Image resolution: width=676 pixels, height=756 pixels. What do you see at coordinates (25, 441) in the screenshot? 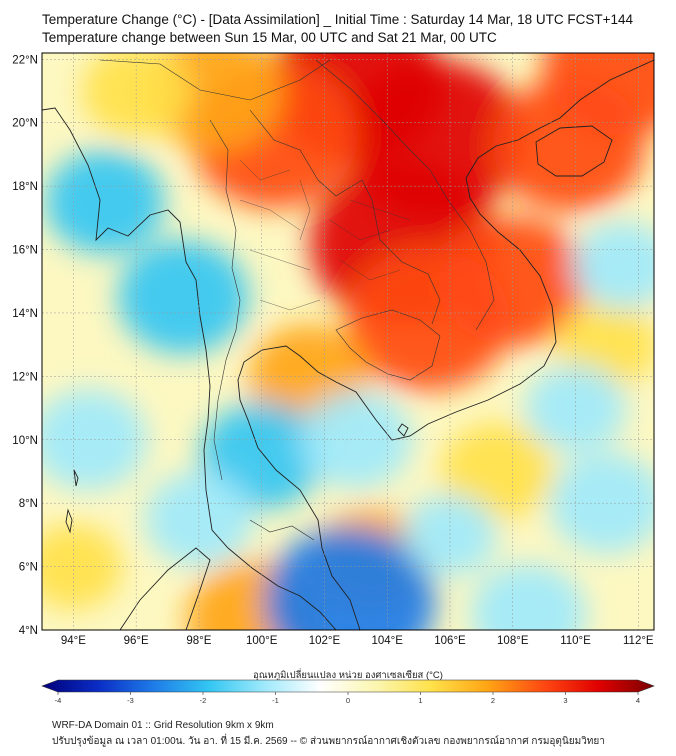
I see `lat-label: 10°N` at bounding box center [25, 441].